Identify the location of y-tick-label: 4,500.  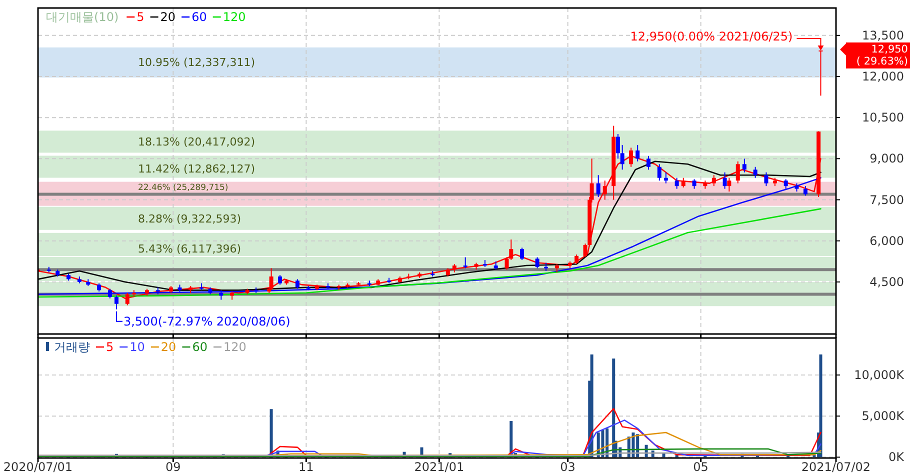
(887, 281).